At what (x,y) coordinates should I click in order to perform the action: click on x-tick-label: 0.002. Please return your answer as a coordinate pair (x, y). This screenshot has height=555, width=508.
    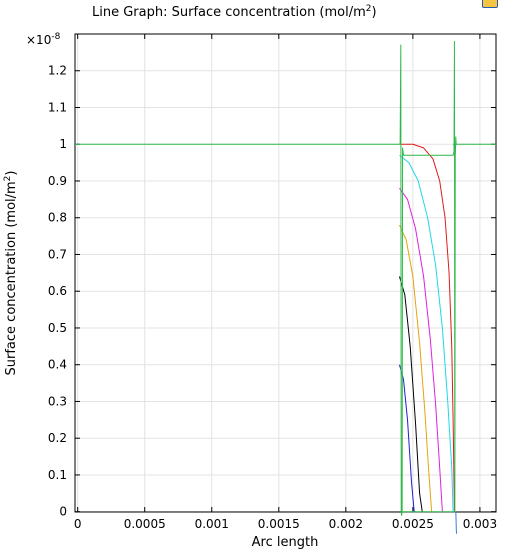
    Looking at the image, I should click on (346, 524).